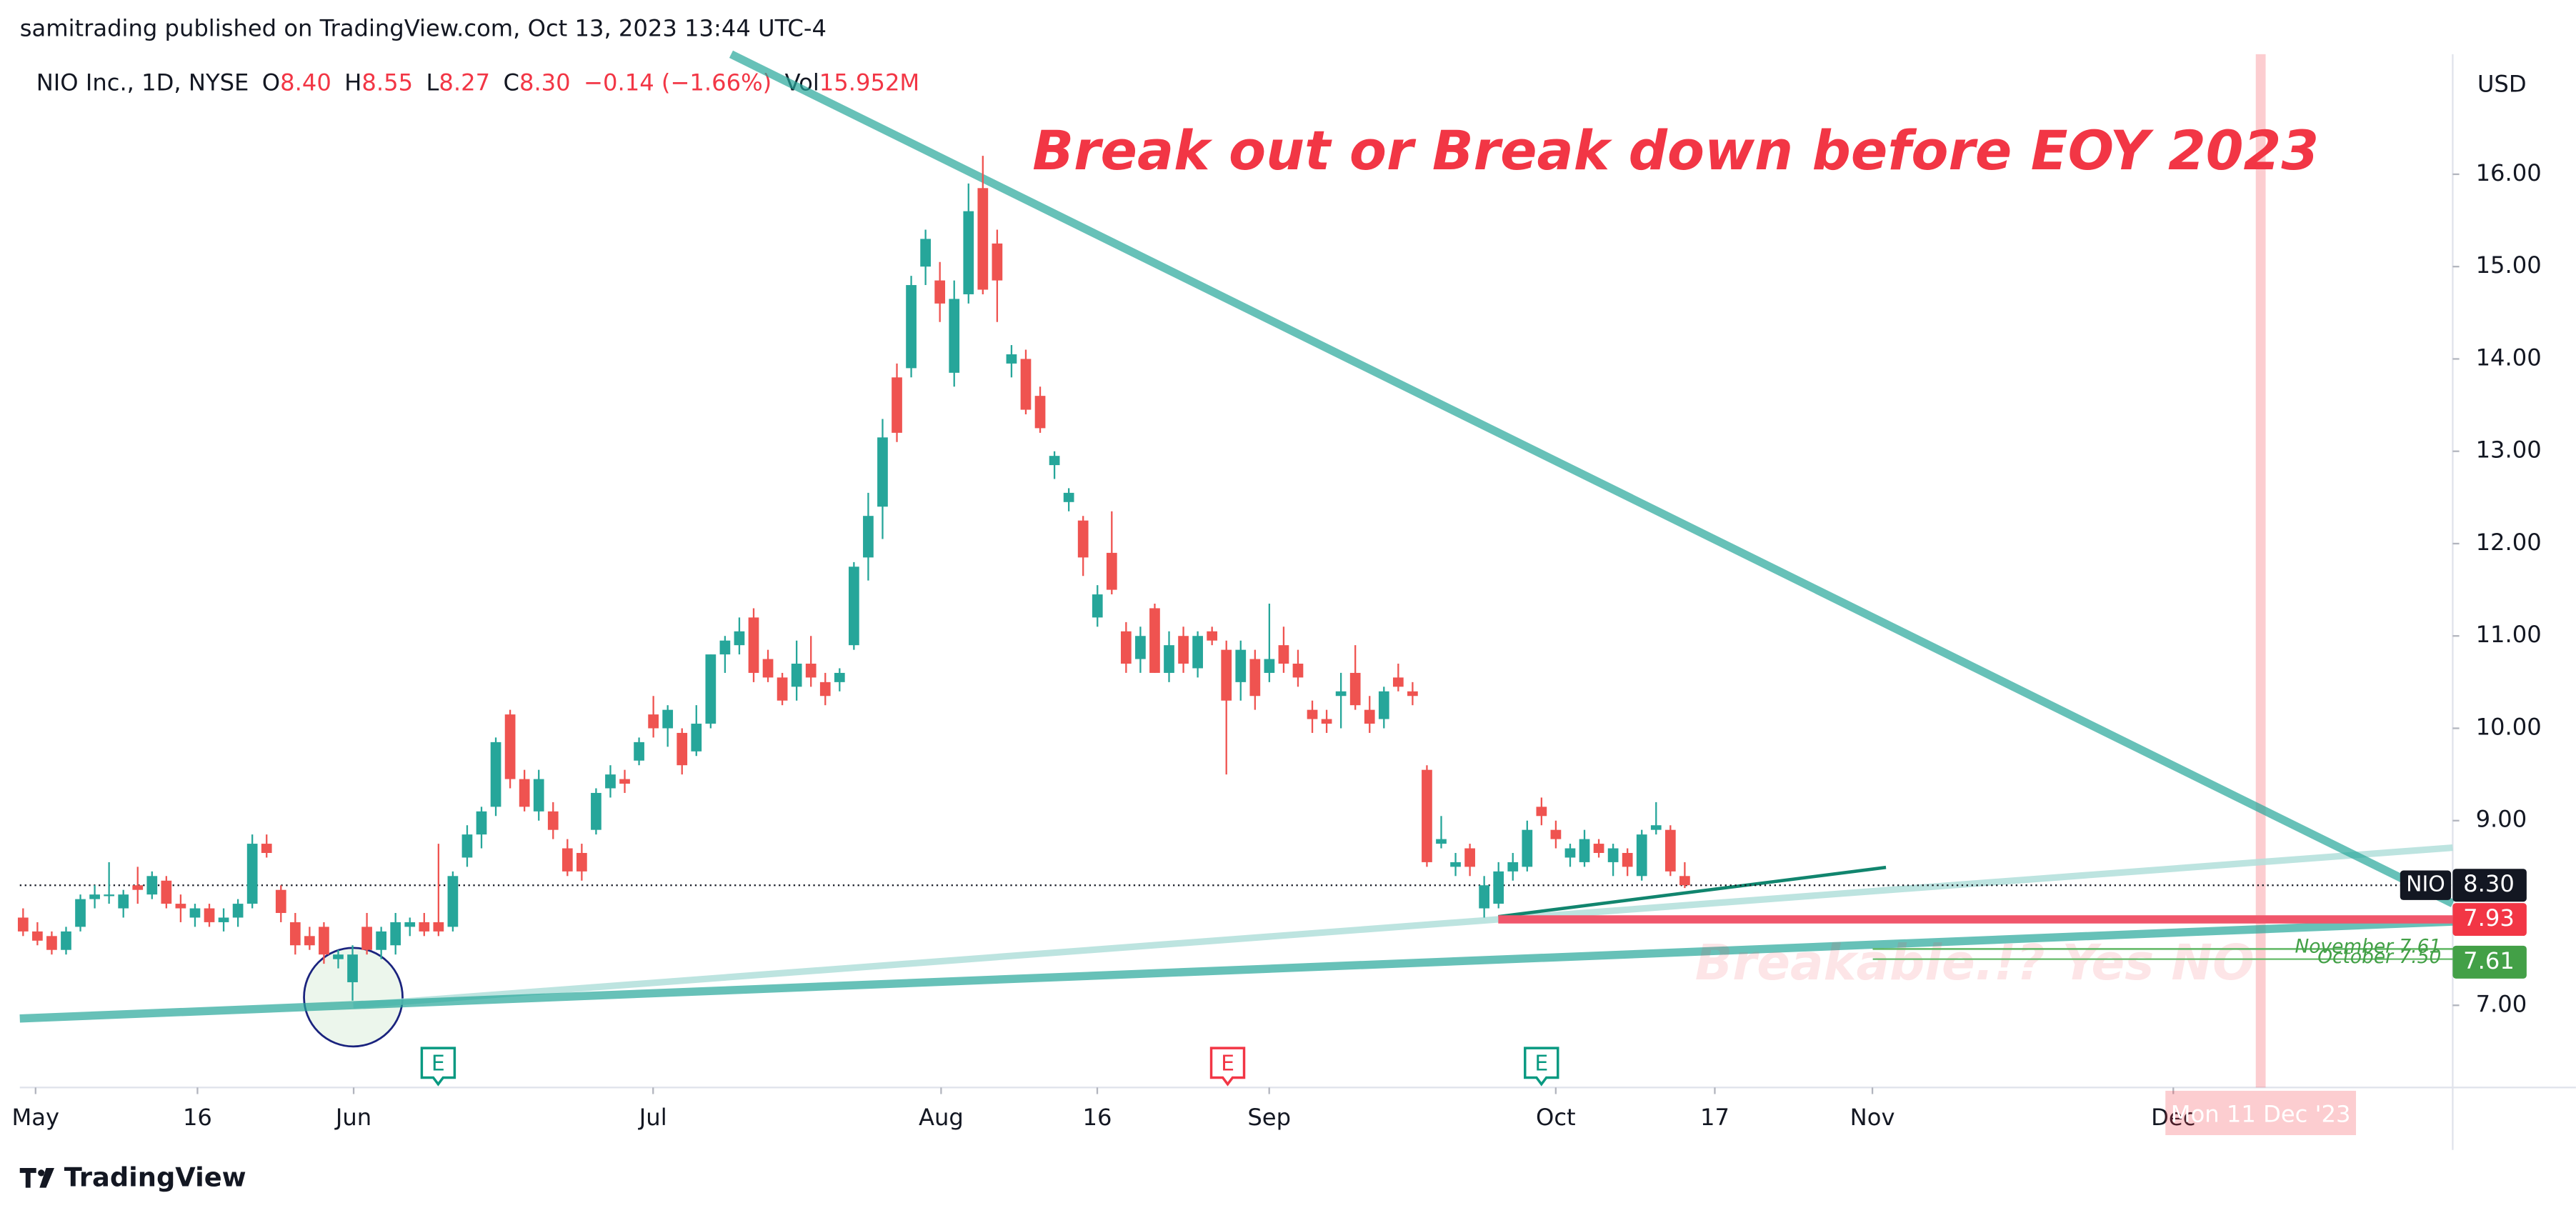 The width and height of the screenshot is (2576, 1213). What do you see at coordinates (1676, 150) in the screenshot?
I see `headline: Break out or Break down before EOY 2023` at bounding box center [1676, 150].